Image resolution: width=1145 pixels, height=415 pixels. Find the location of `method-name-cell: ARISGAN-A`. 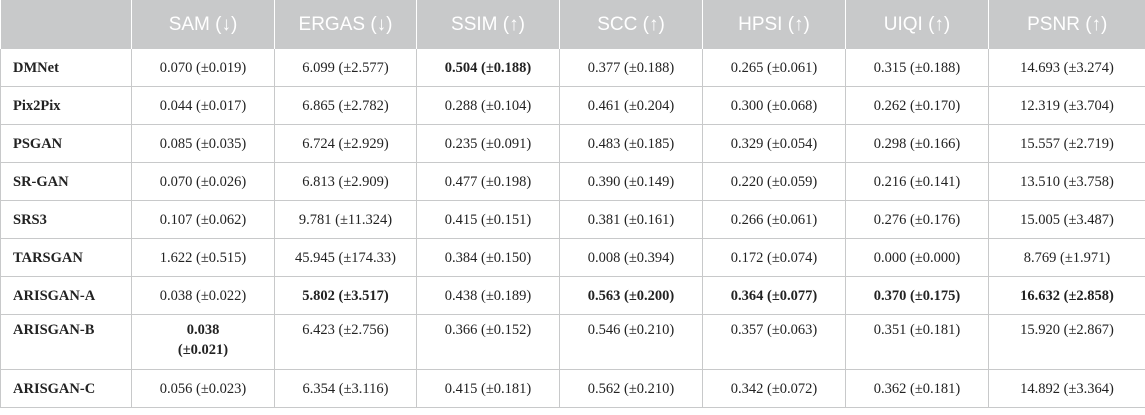

method-name-cell: ARISGAN-A is located at coordinates (66, 295).